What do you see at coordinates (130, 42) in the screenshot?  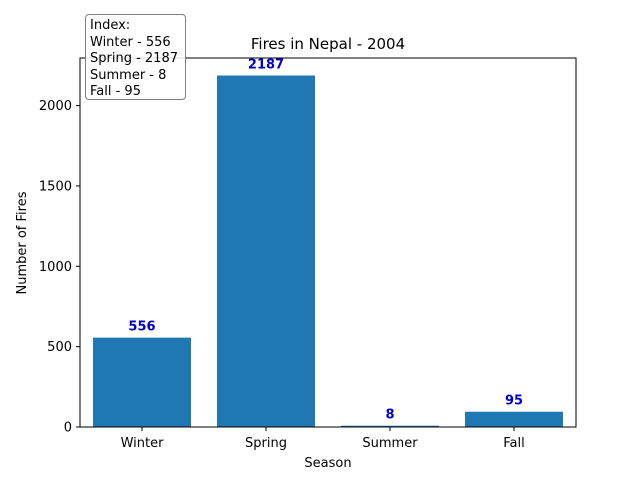 I see `annotation-line: Winter - 556` at bounding box center [130, 42].